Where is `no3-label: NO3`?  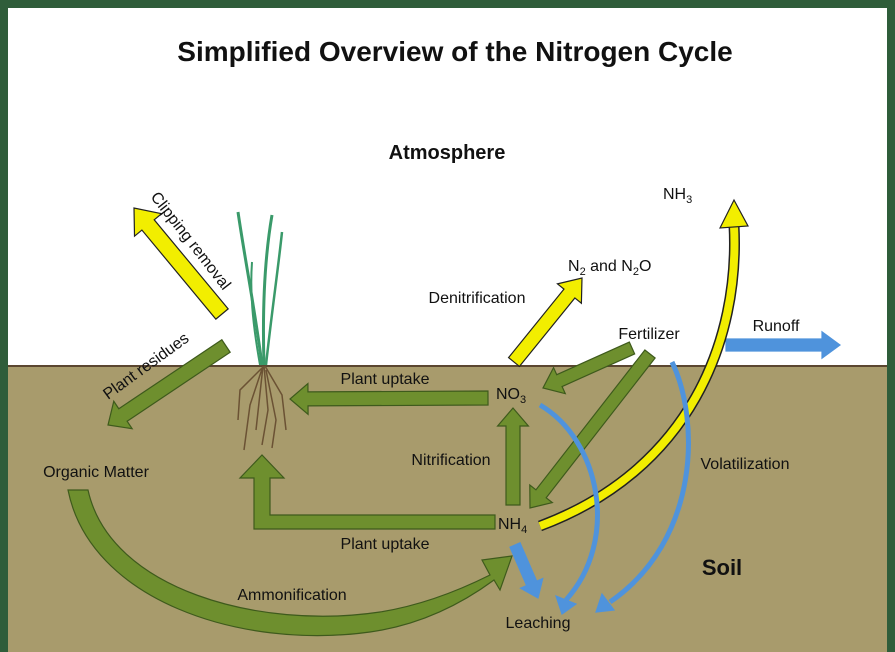 no3-label: NO3 is located at coordinates (511, 396).